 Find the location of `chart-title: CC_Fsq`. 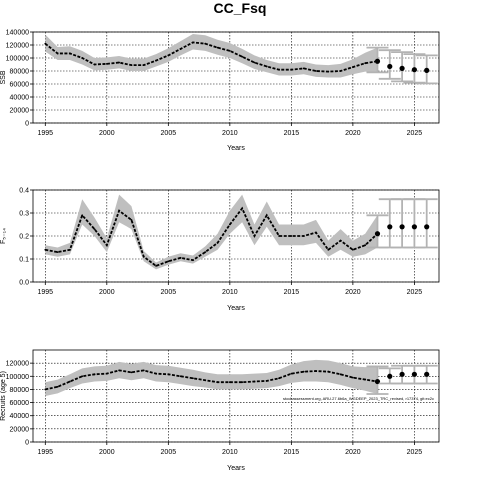

chart-title: CC_Fsq is located at coordinates (240, 8).